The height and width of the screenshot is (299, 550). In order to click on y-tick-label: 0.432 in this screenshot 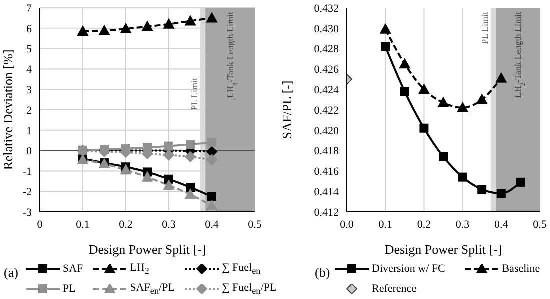, I will do `click(326, 8)`.